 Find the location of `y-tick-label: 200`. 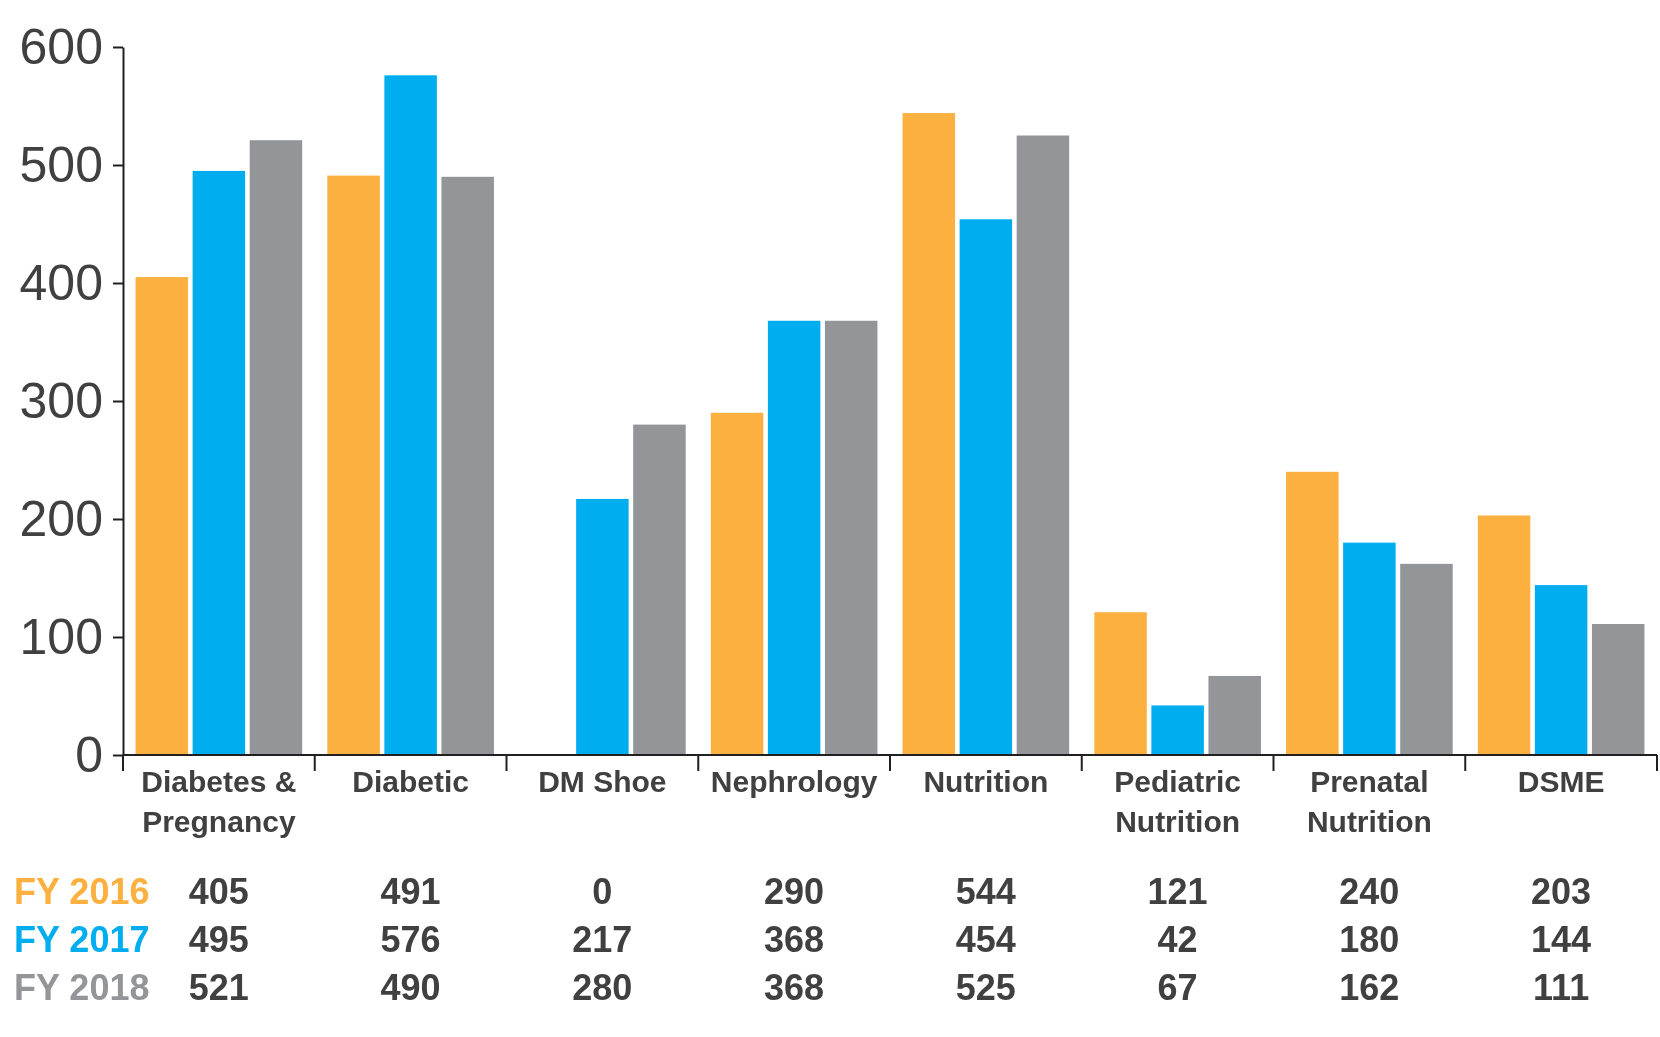

y-tick-label: 200 is located at coordinates (61, 518).